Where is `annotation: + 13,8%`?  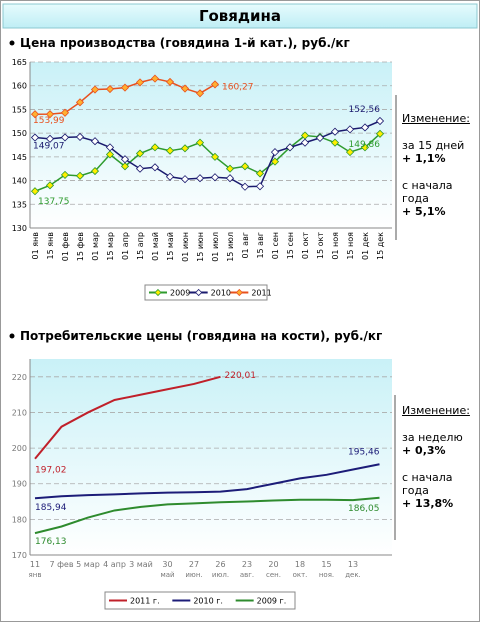 annotation: + 13,8% is located at coordinates (428, 503).